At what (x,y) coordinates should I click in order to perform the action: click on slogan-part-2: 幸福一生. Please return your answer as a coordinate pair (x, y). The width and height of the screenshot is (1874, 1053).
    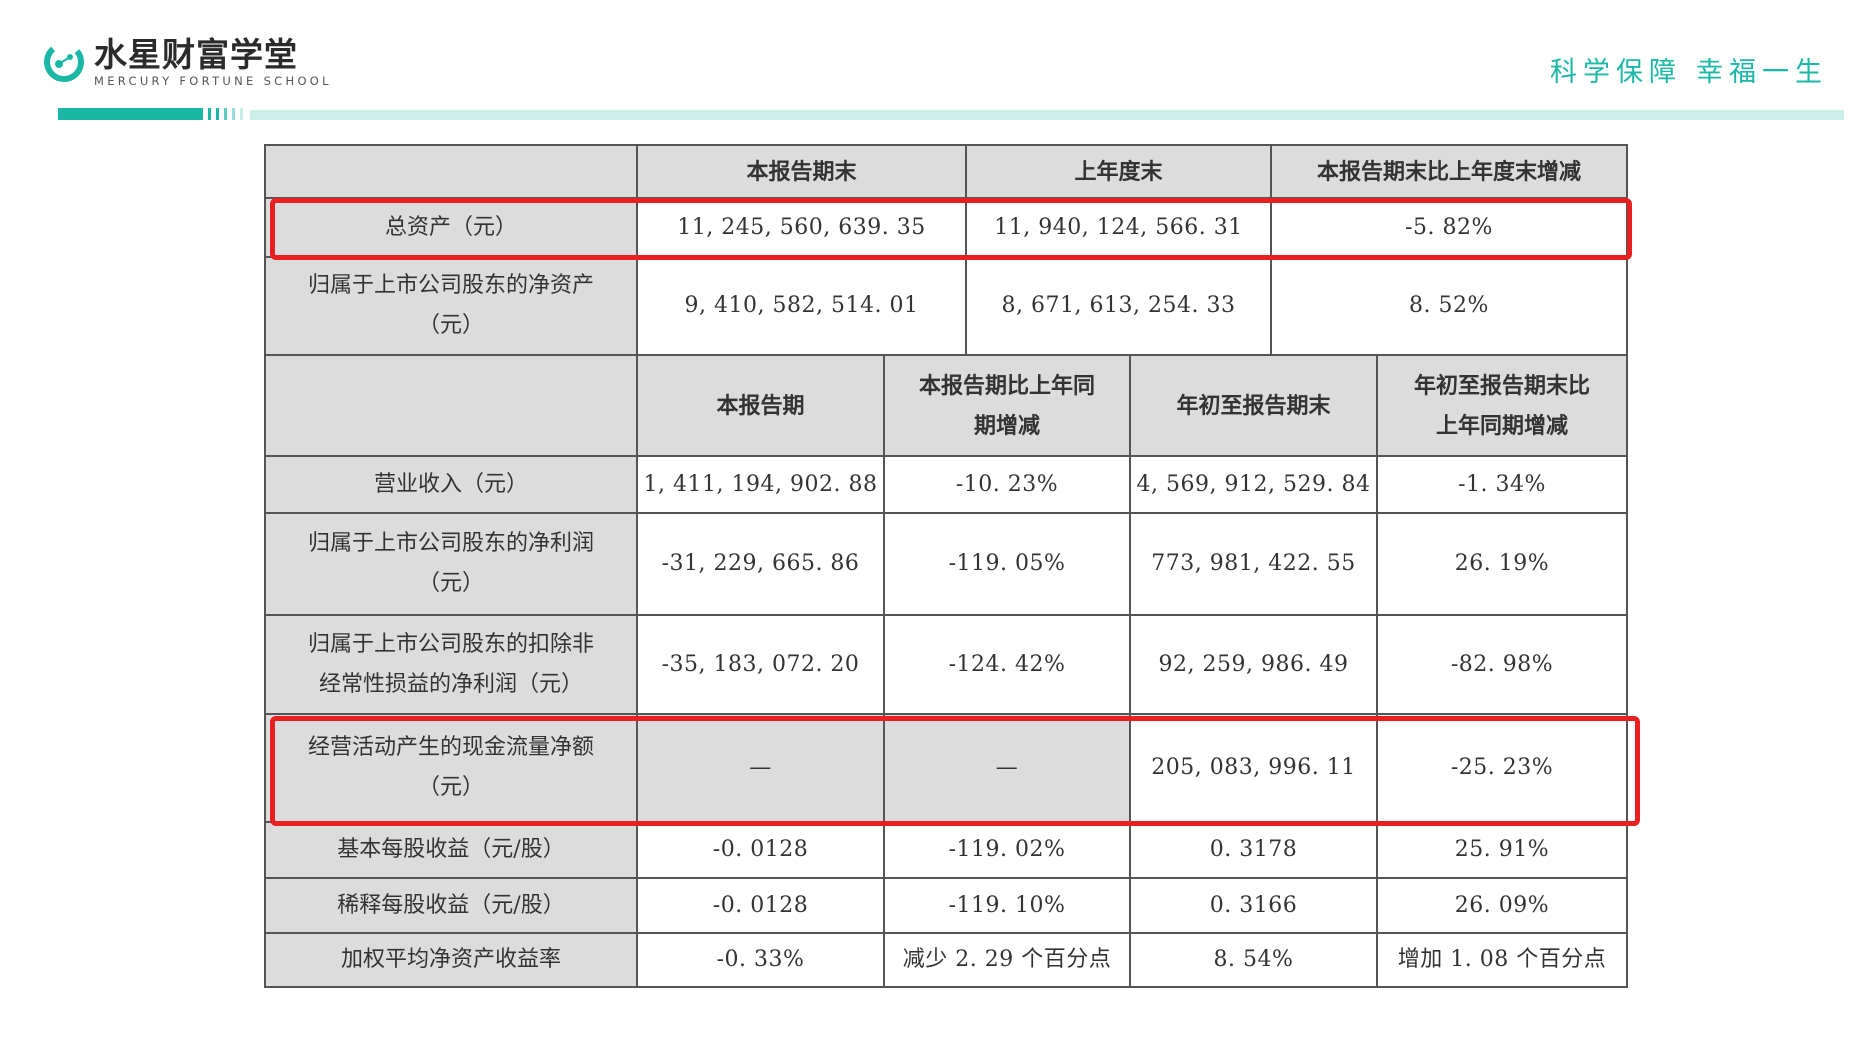
    Looking at the image, I should click on (1762, 72).